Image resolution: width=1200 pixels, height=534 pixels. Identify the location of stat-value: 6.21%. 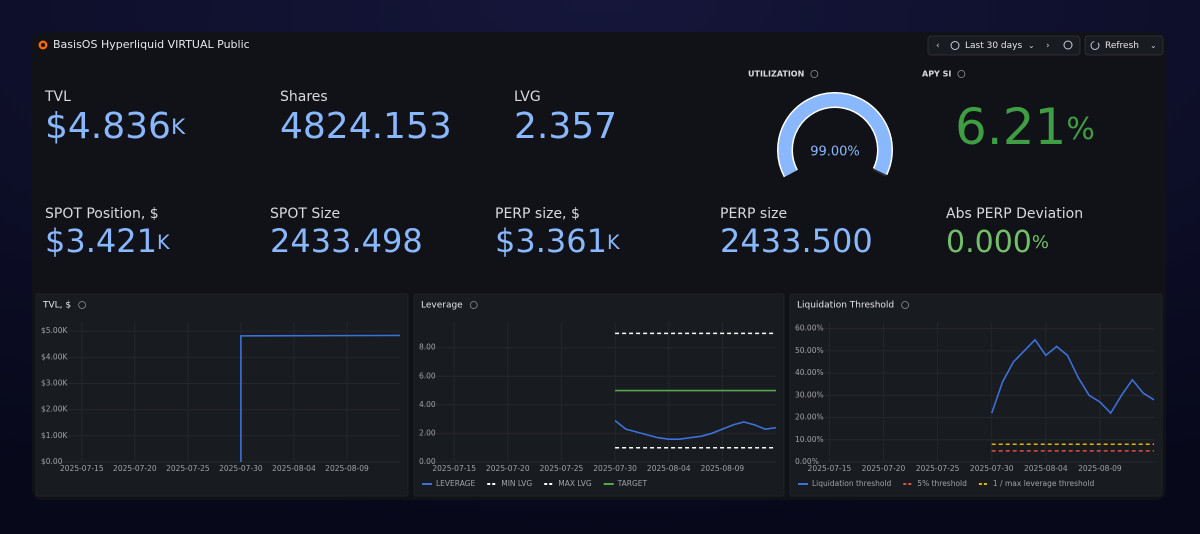
(1025, 127).